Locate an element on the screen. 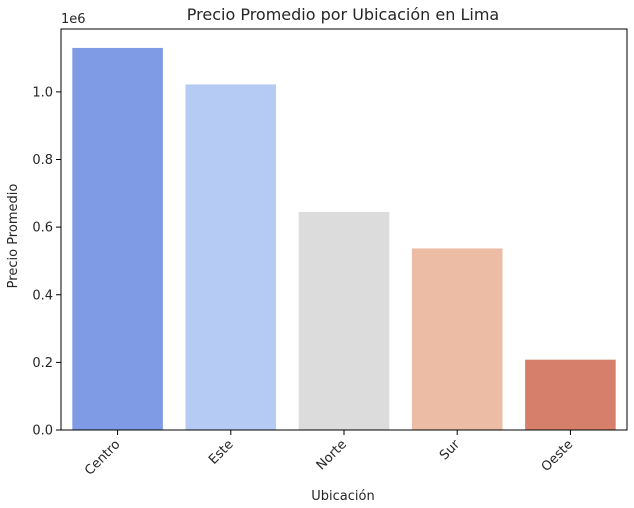 This screenshot has height=508, width=634. chart-title: Precio Promedio por Ubicación en Lima is located at coordinates (343, 14).